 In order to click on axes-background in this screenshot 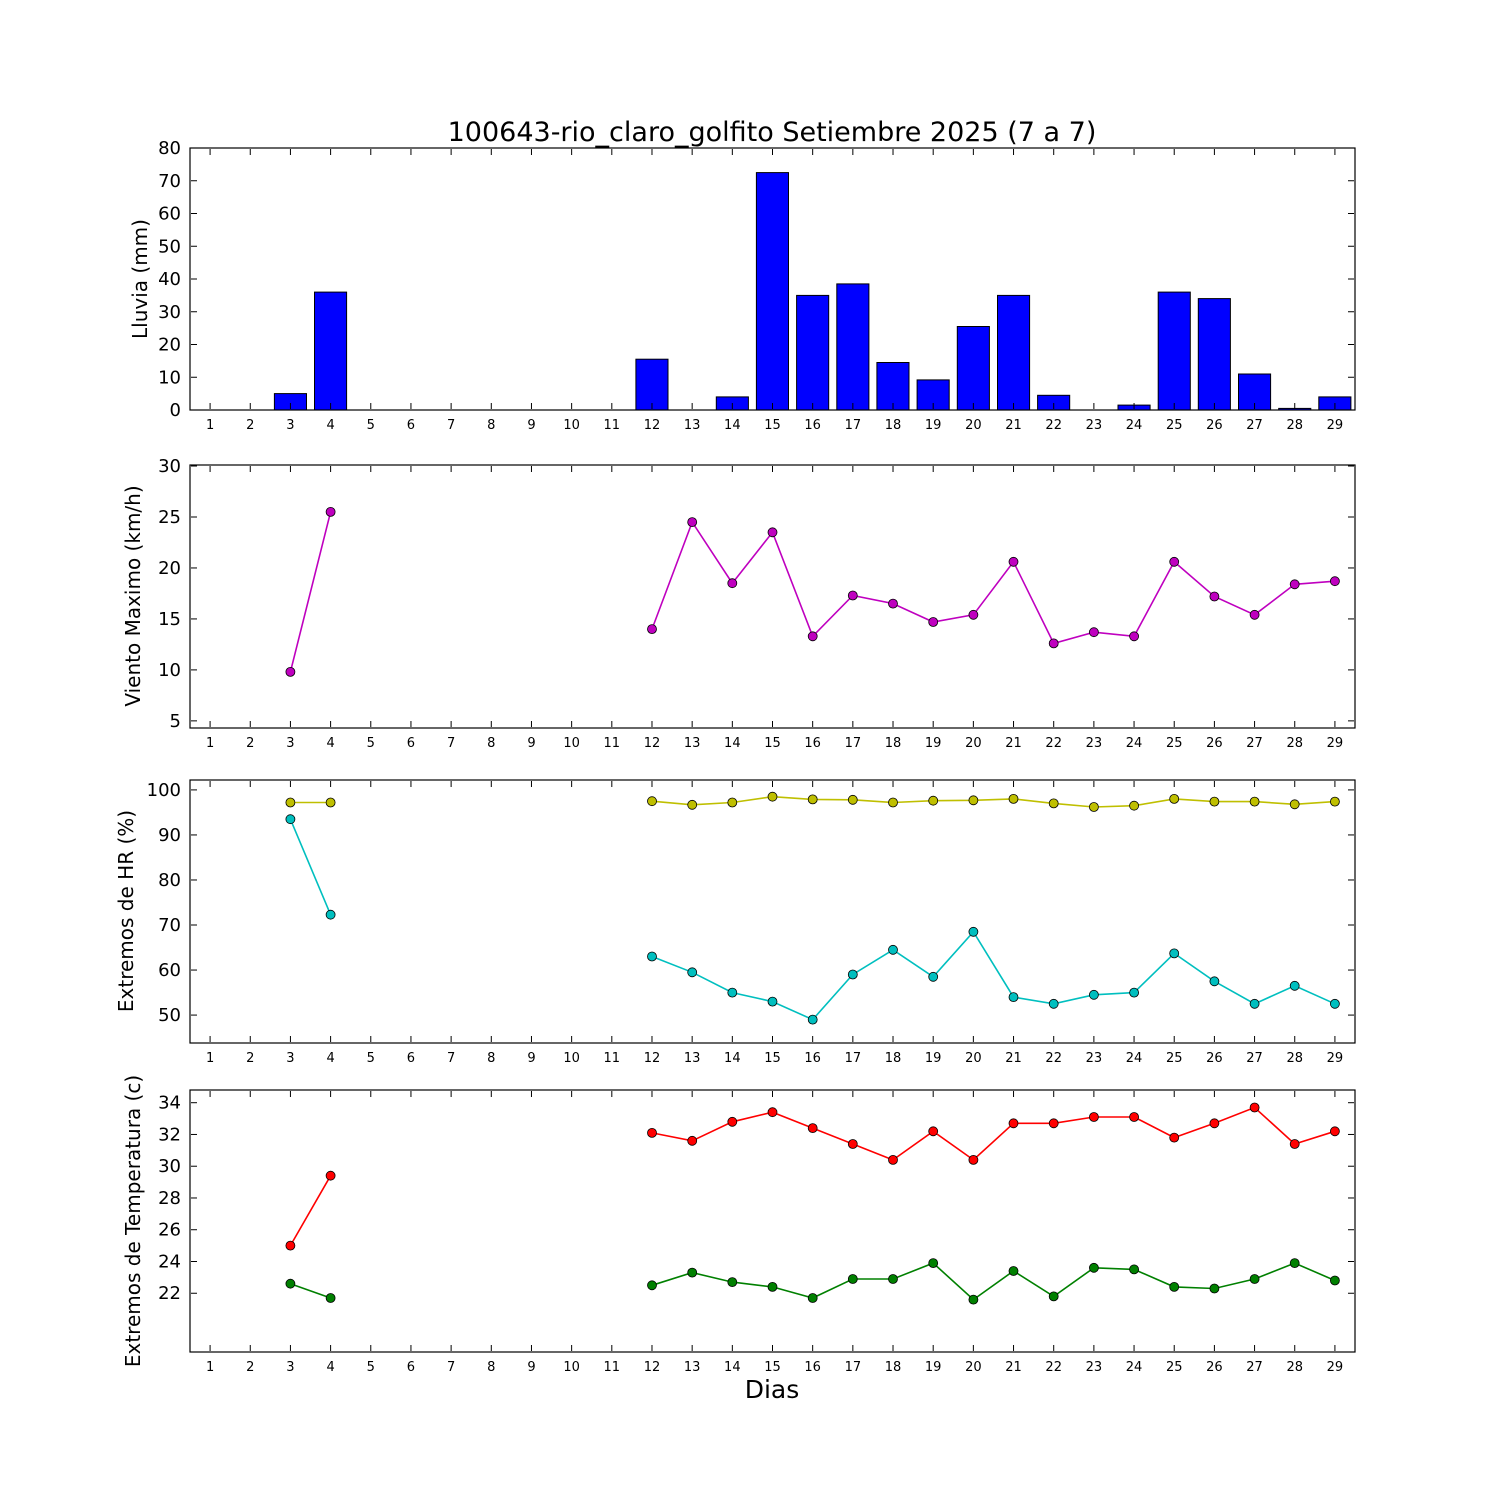, I will do `click(772, 596)`.